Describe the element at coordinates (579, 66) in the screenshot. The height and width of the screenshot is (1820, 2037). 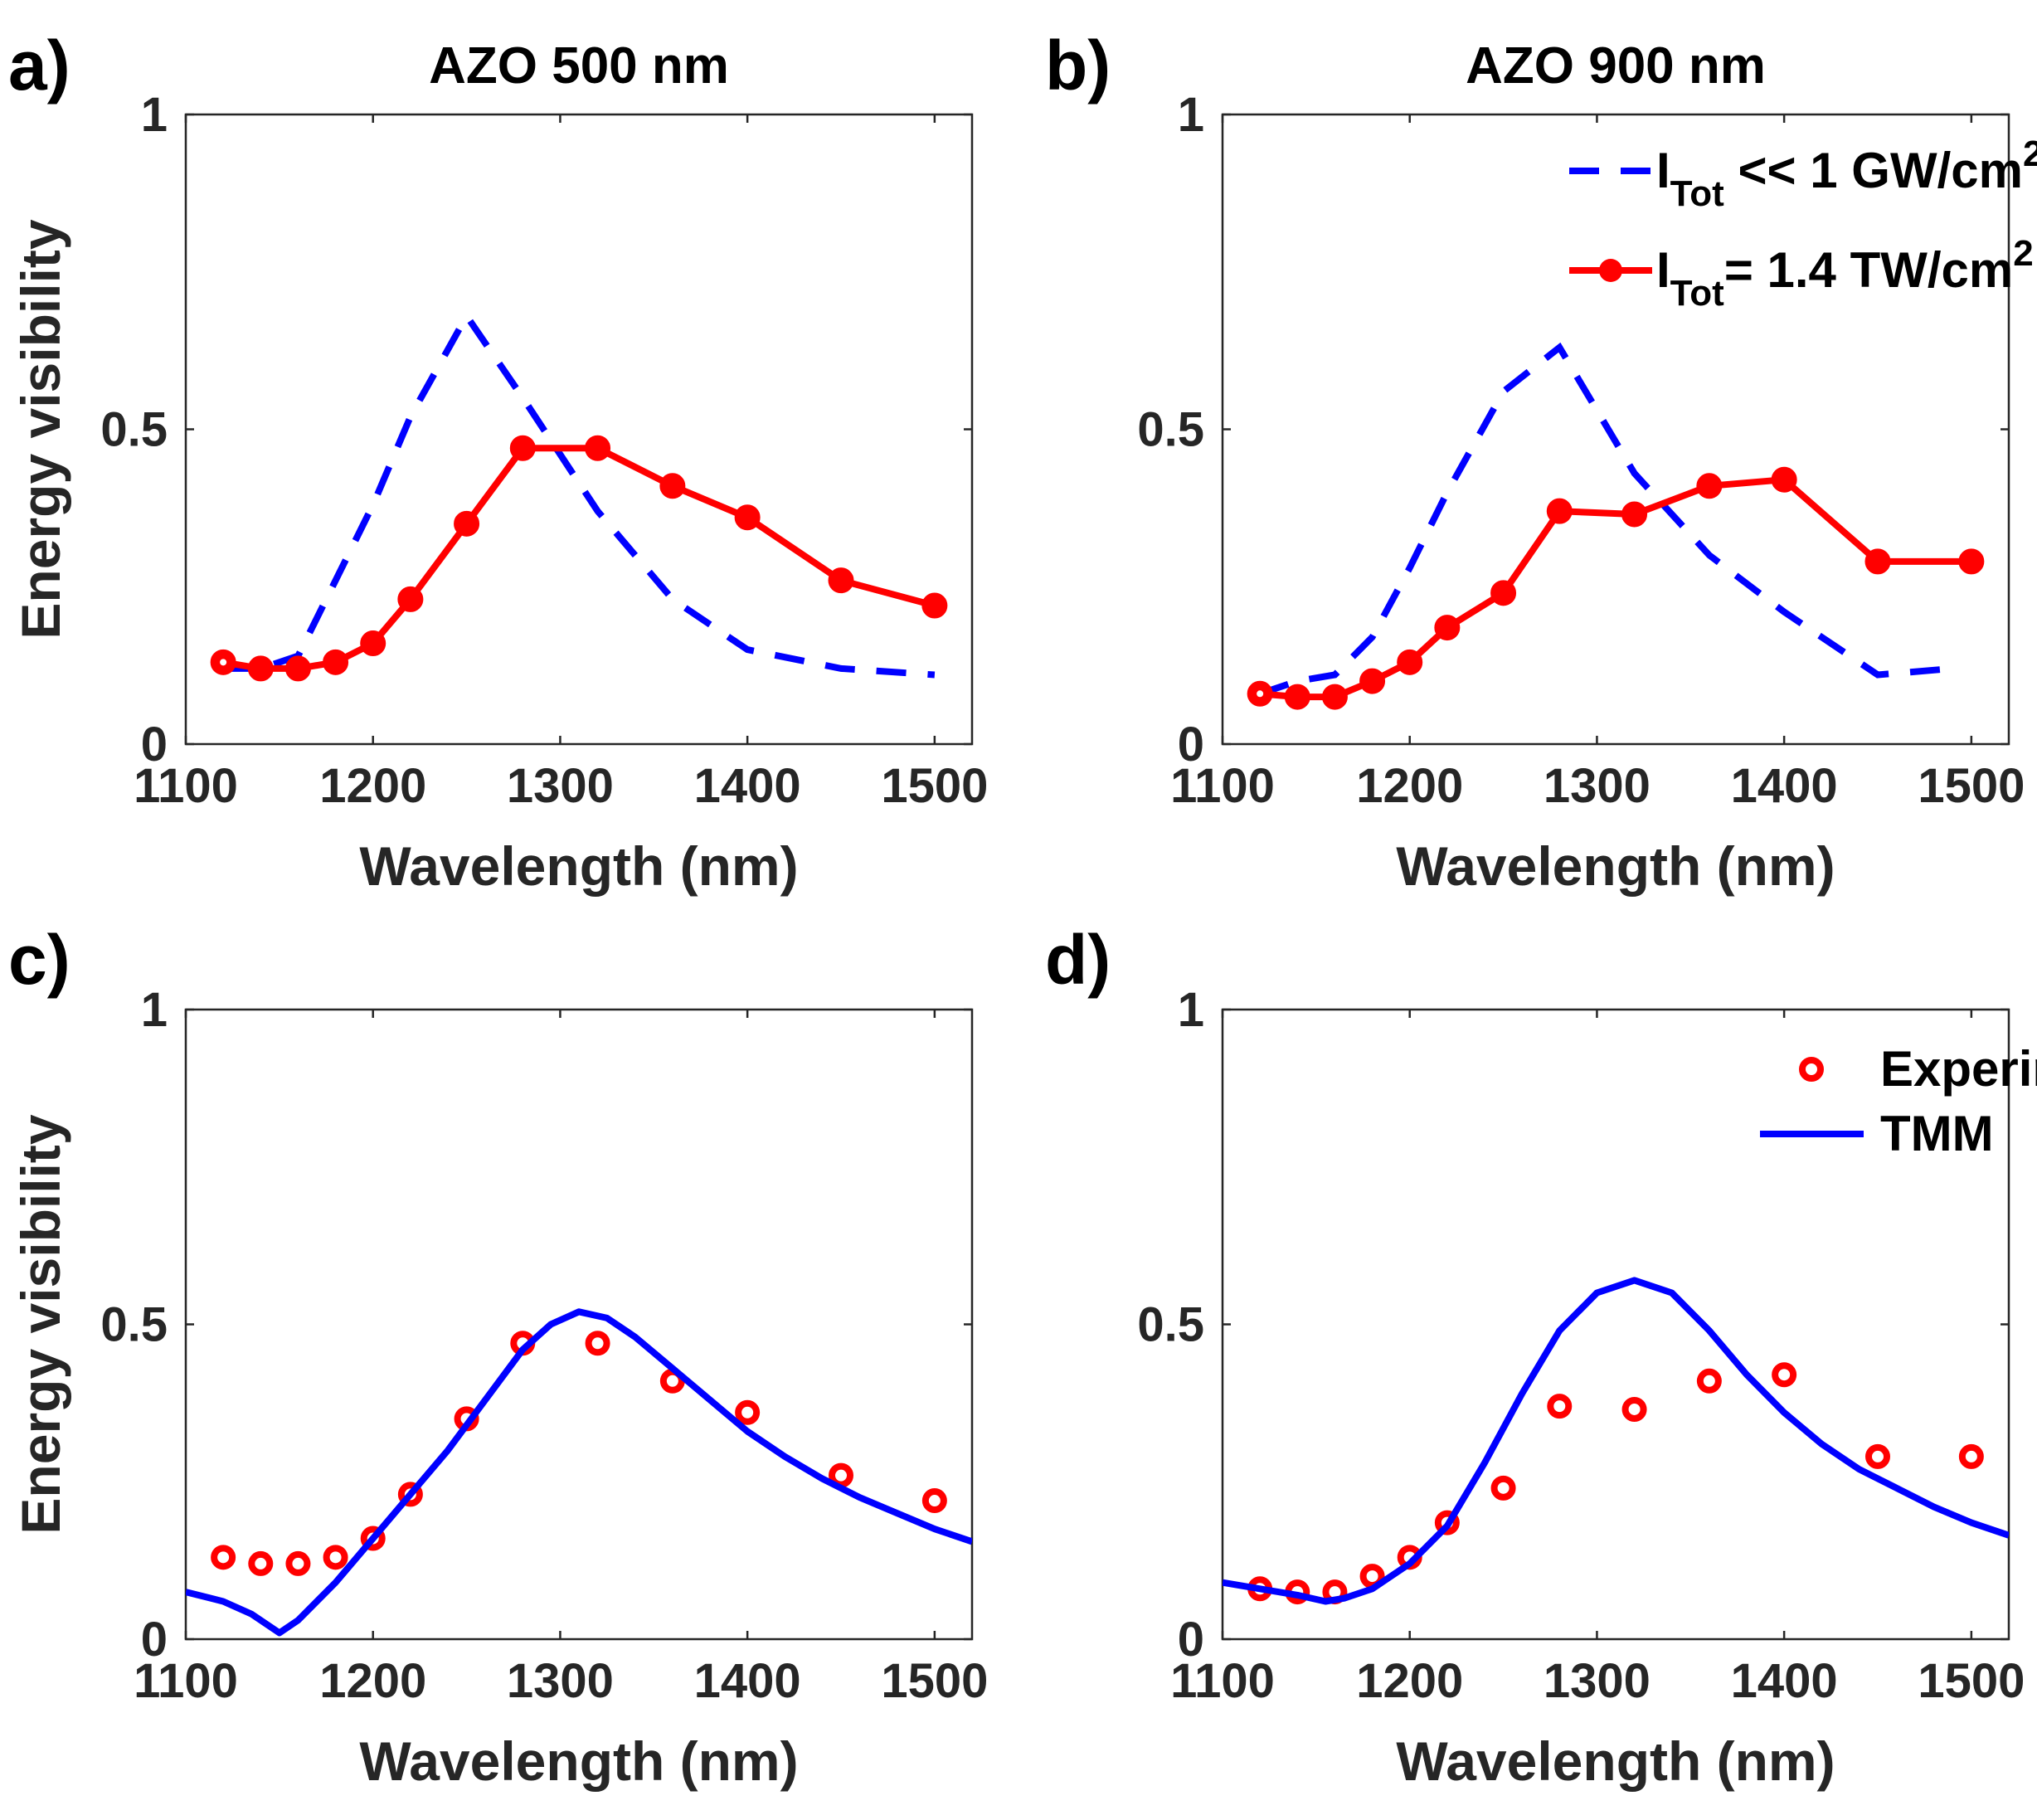
I see `panel-title: AZO 500 nm` at that location.